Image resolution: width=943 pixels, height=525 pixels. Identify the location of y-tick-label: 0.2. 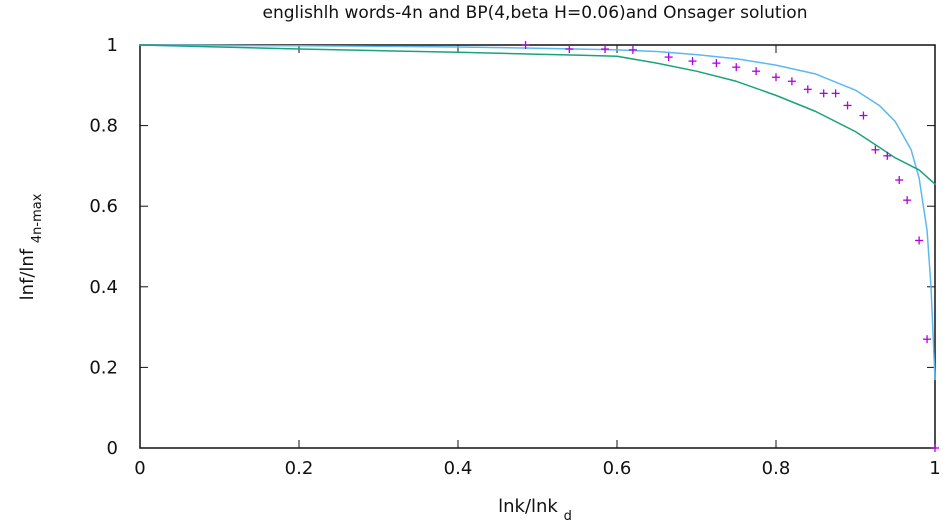
(103, 367).